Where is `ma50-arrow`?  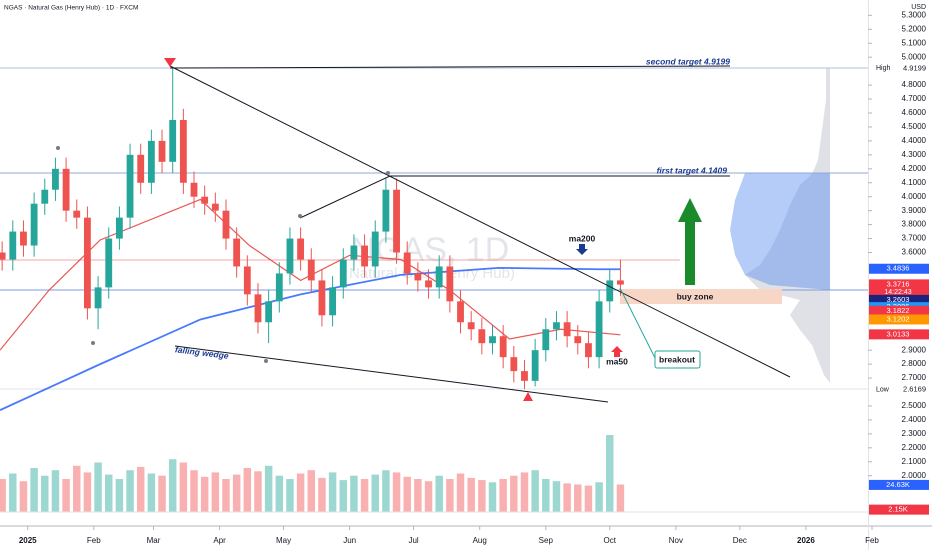
ma50-arrow is located at coordinates (617, 351).